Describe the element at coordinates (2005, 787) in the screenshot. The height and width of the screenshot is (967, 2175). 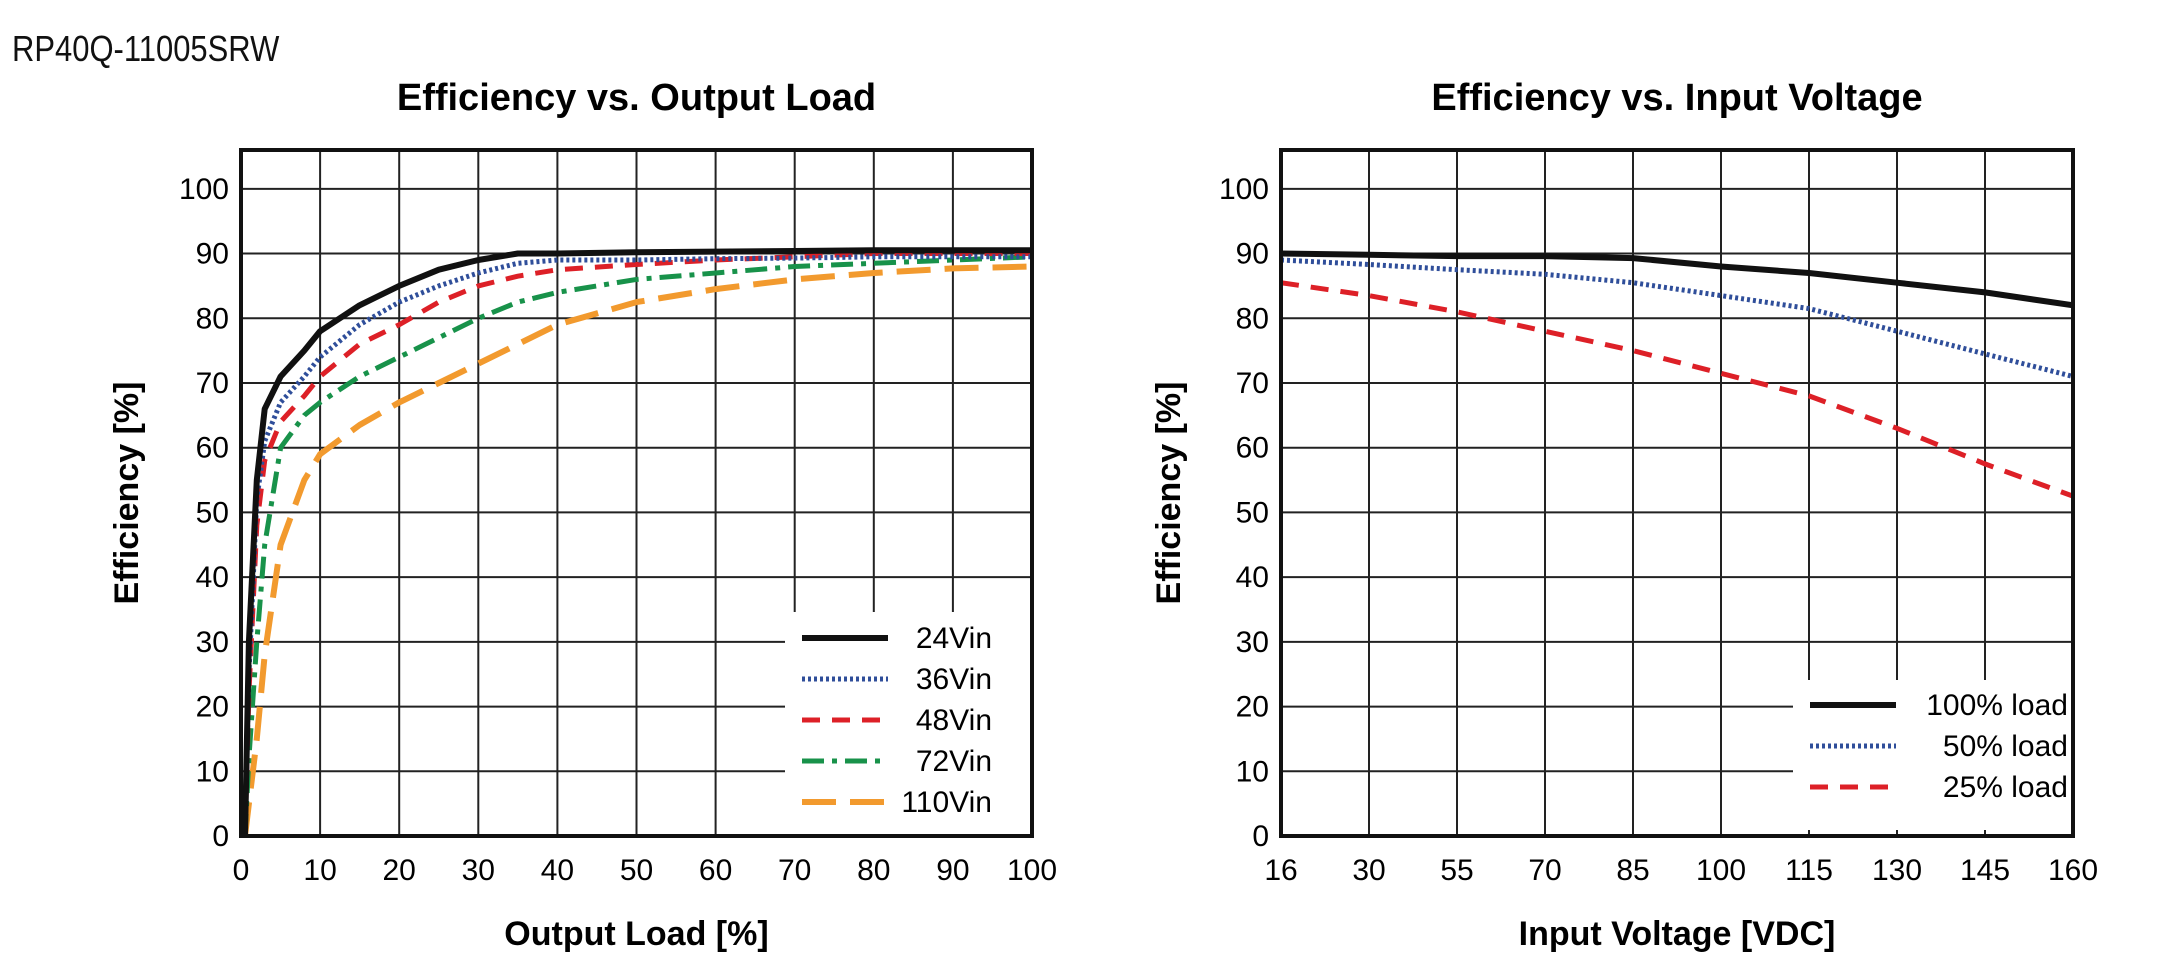
I see `legend-label: 25% load` at that location.